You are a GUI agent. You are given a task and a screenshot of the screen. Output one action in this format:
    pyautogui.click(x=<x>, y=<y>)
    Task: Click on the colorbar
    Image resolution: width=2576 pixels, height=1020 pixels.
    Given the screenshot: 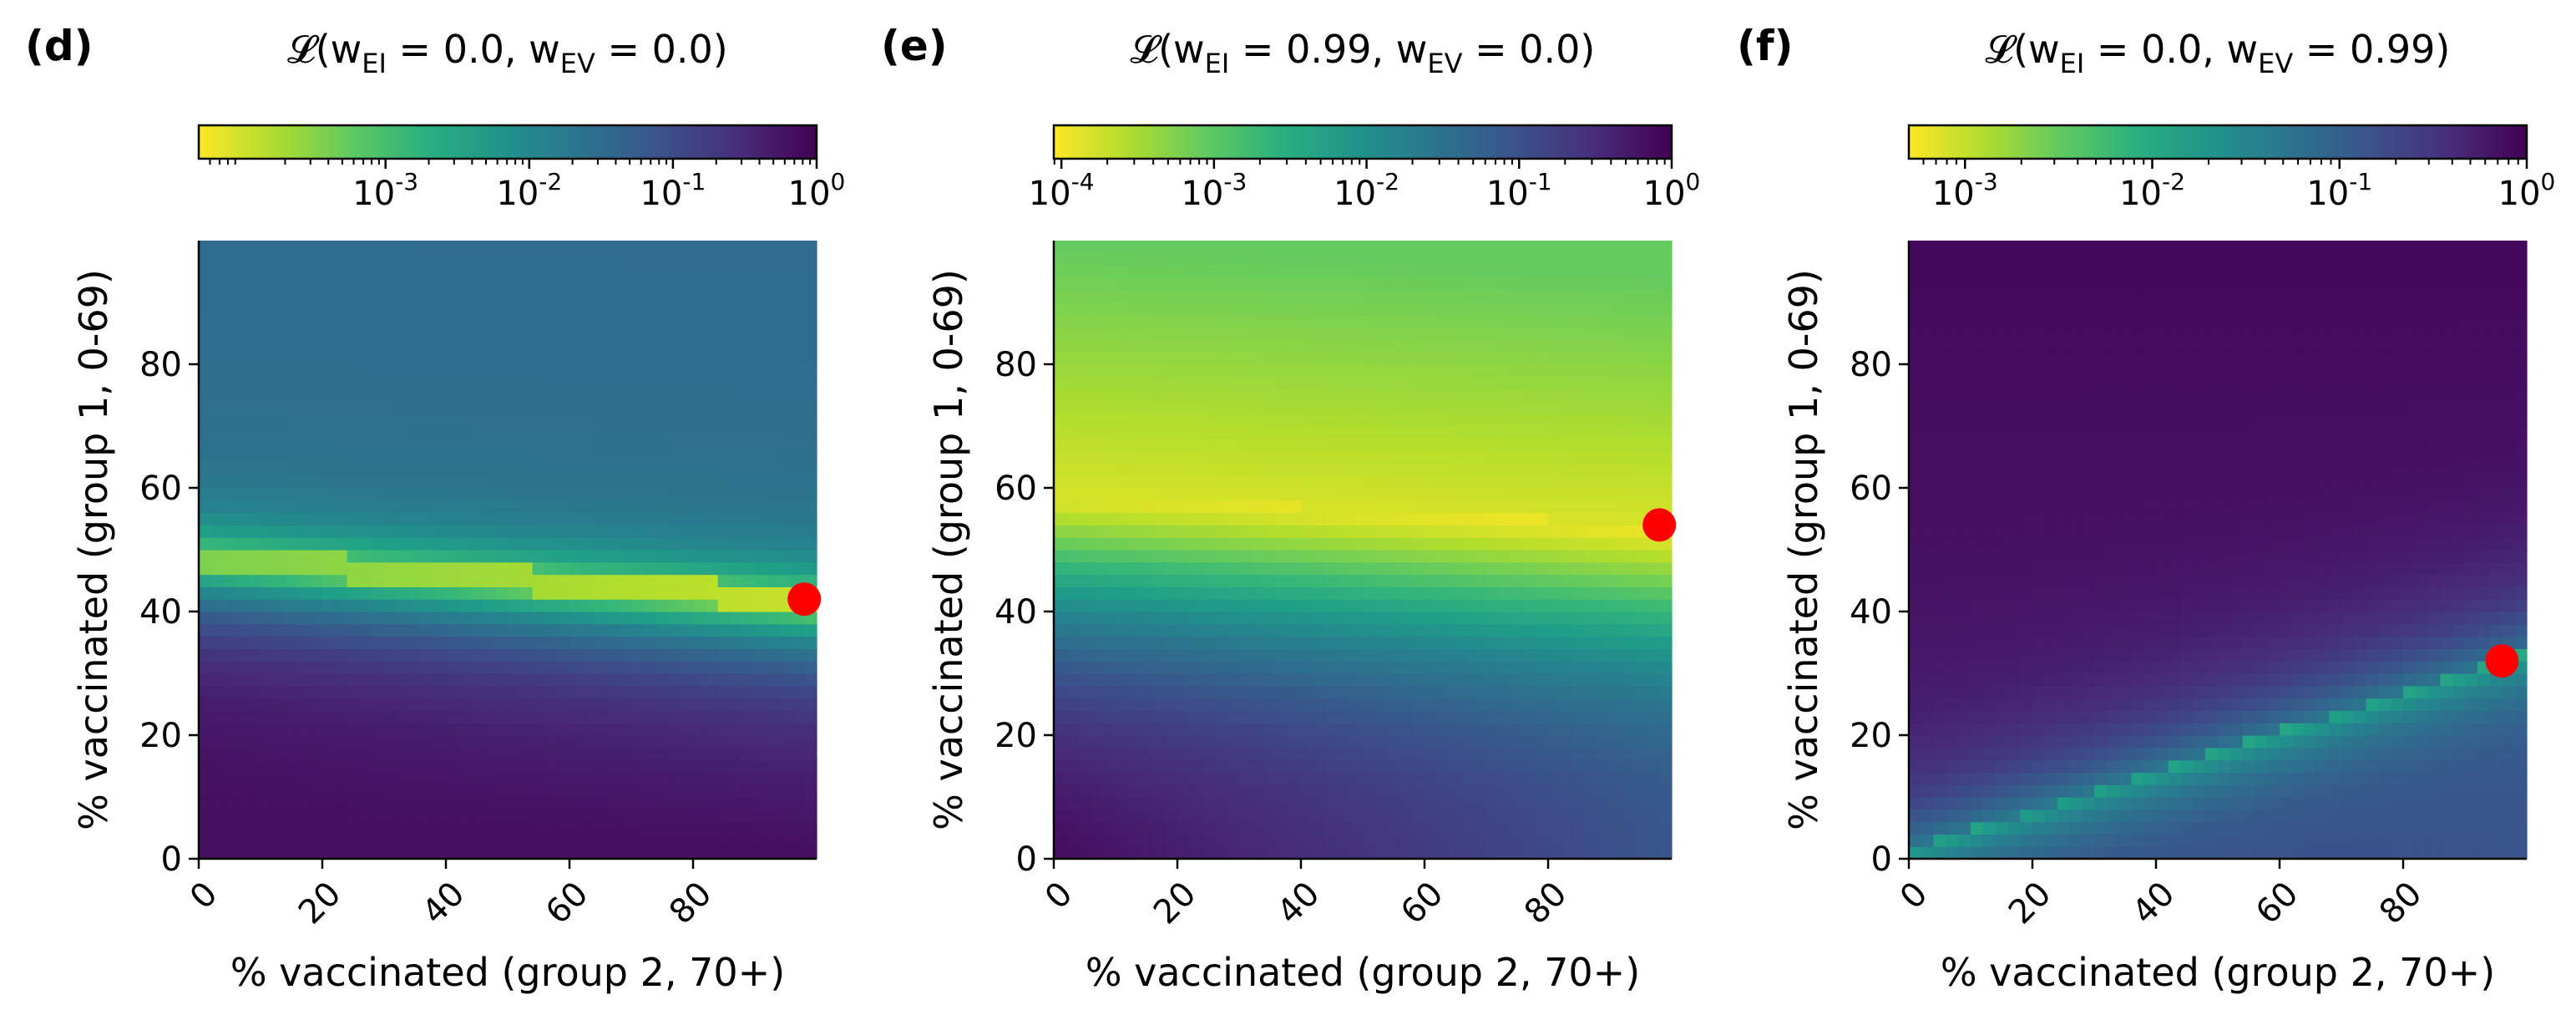 What is the action you would take?
    pyautogui.click(x=1363, y=142)
    